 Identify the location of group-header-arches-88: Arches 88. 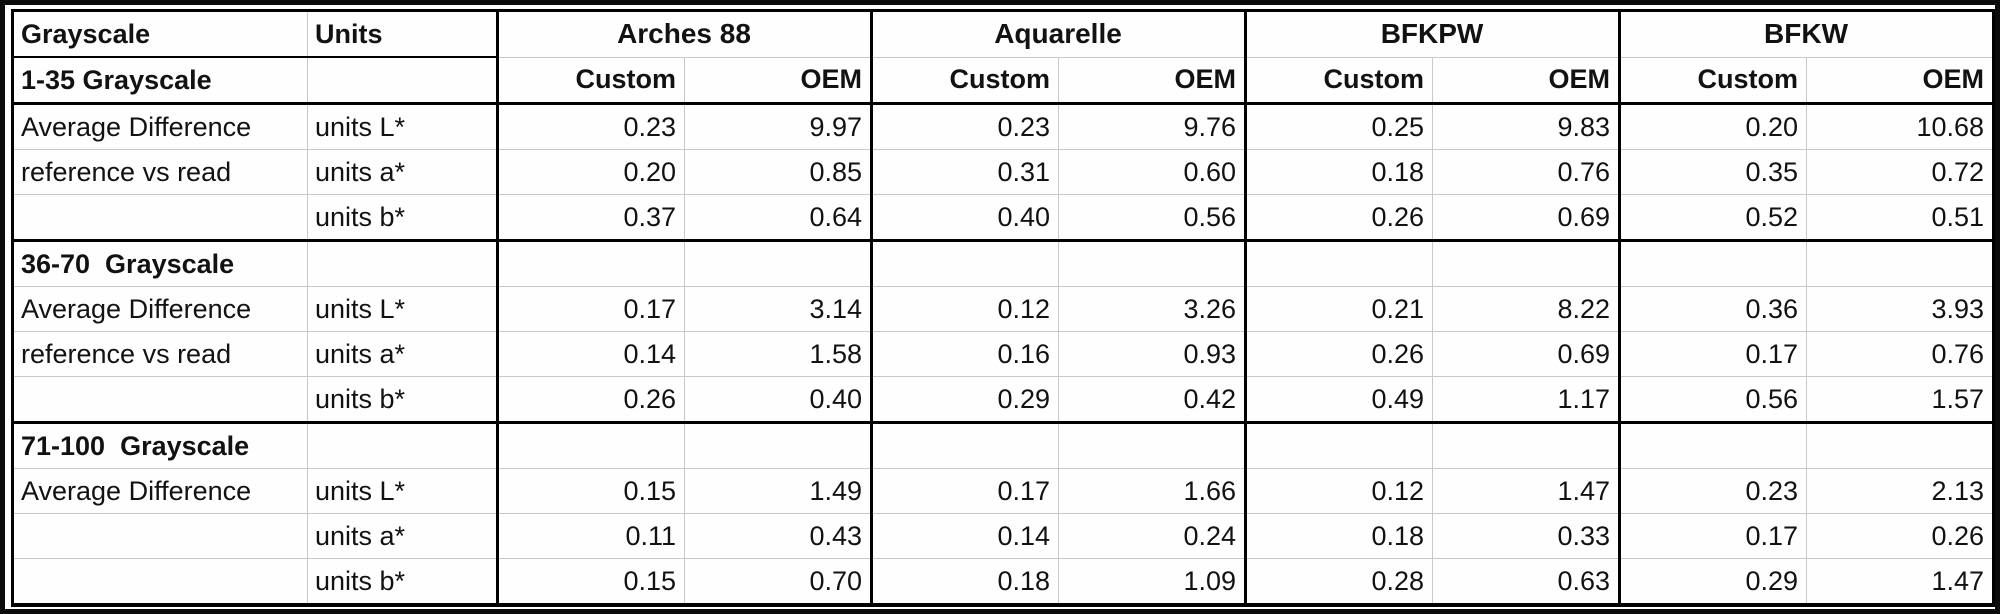
(684, 34).